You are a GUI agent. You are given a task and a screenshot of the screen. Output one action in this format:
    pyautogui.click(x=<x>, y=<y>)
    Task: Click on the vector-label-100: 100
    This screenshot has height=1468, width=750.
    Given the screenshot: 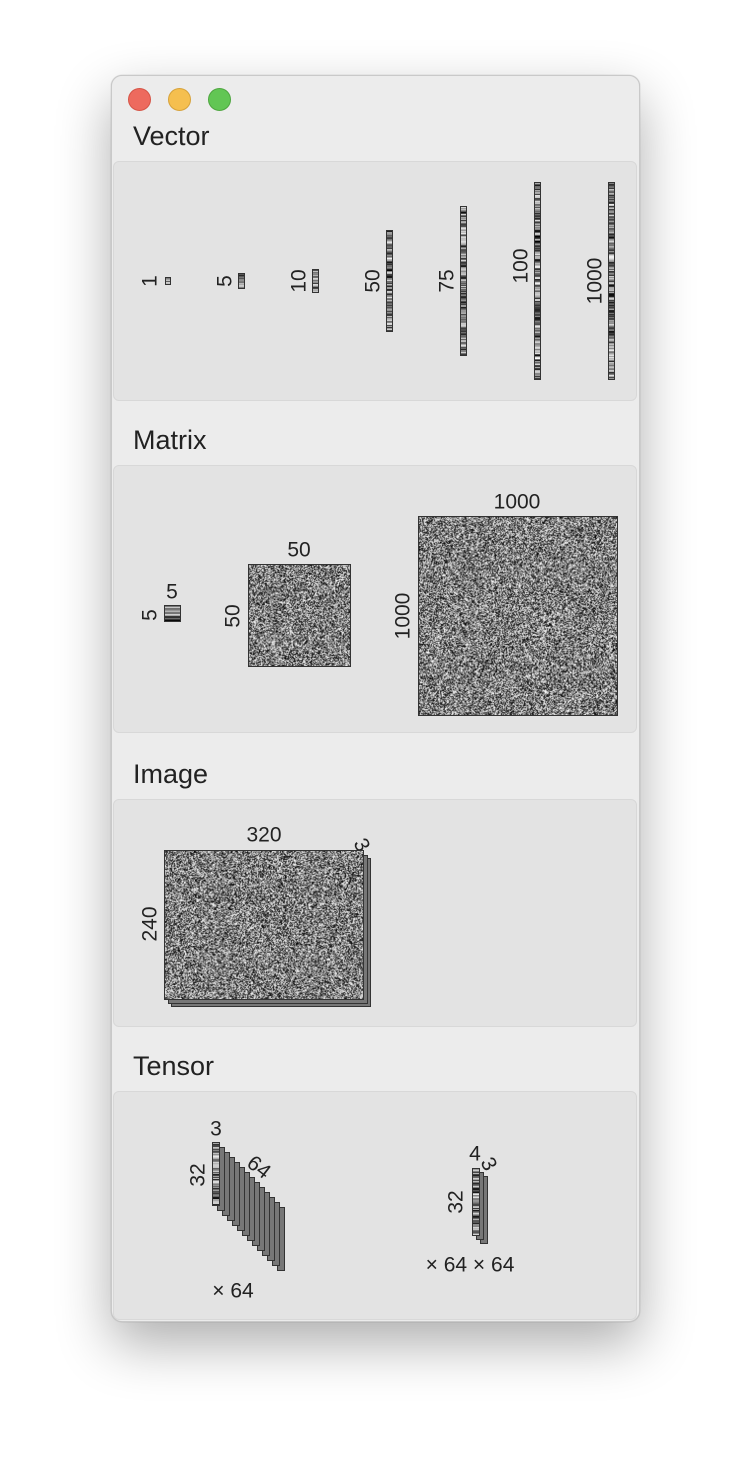 What is the action you would take?
    pyautogui.click(x=521, y=266)
    